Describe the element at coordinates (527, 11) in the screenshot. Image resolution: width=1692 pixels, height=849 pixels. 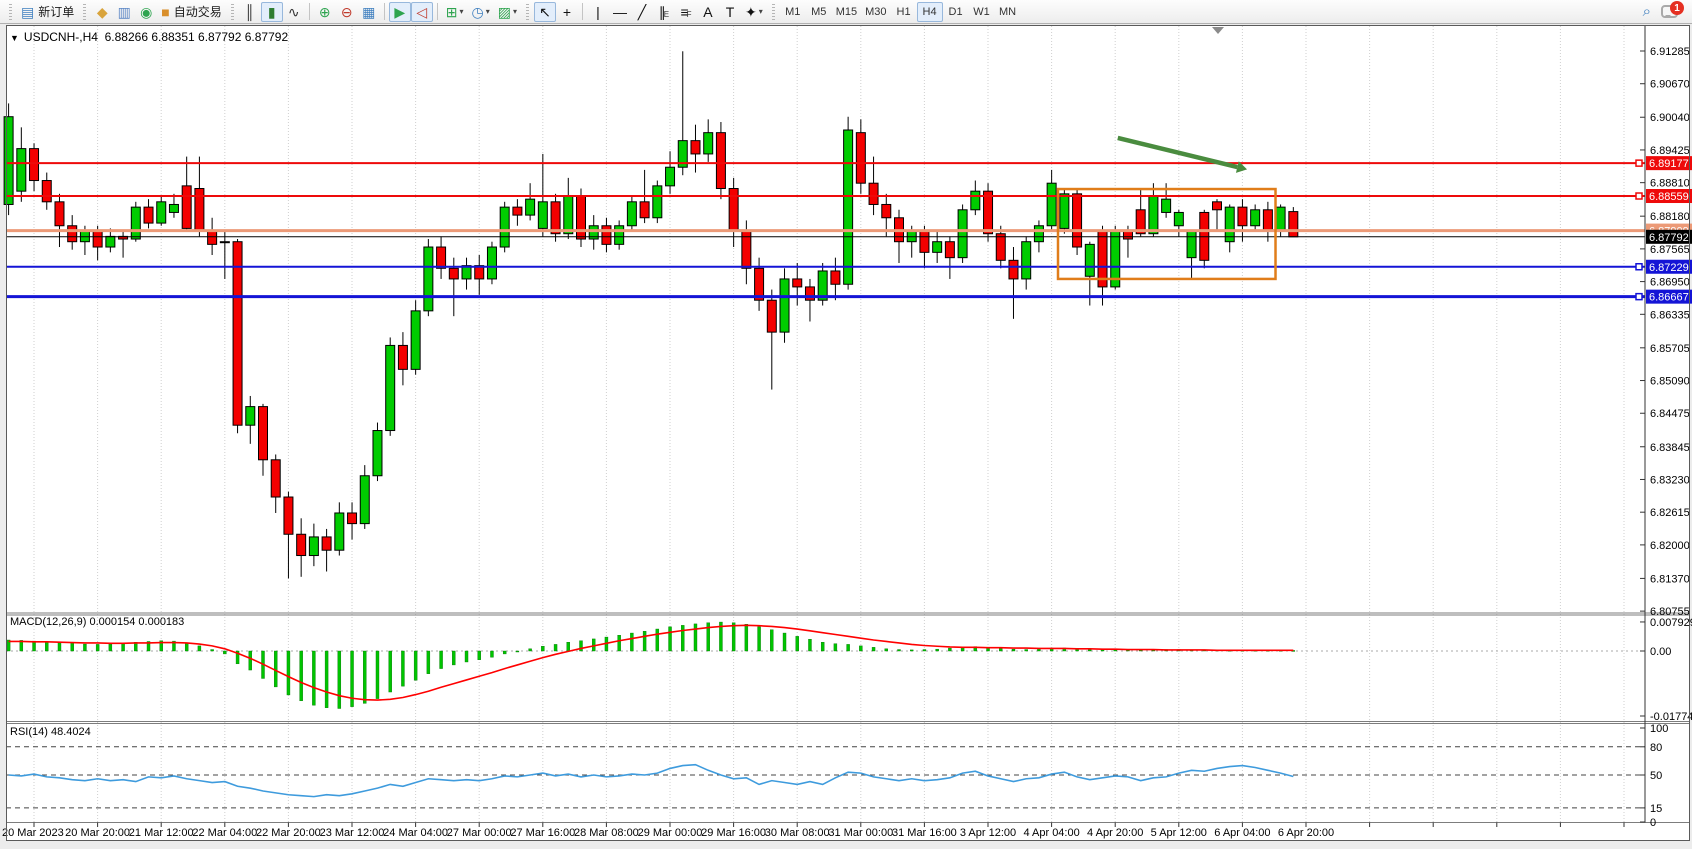
I see `toolbar-grip` at that location.